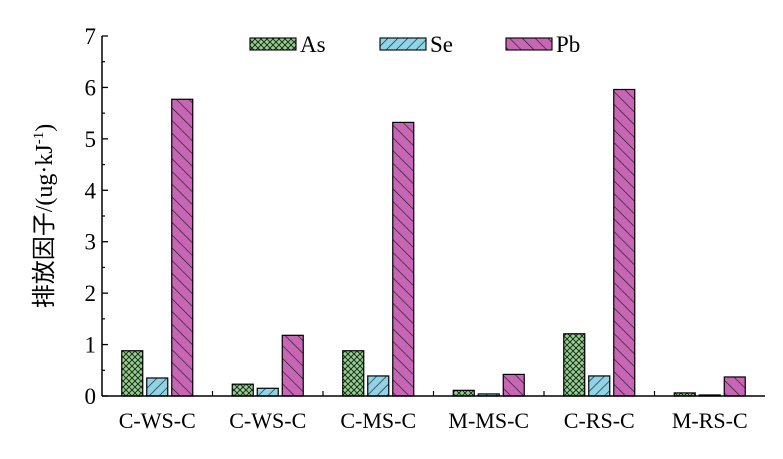 Image resolution: width=783 pixels, height=459 pixels. Describe the element at coordinates (441, 44) in the screenshot. I see `legend-label-se: Se` at that location.